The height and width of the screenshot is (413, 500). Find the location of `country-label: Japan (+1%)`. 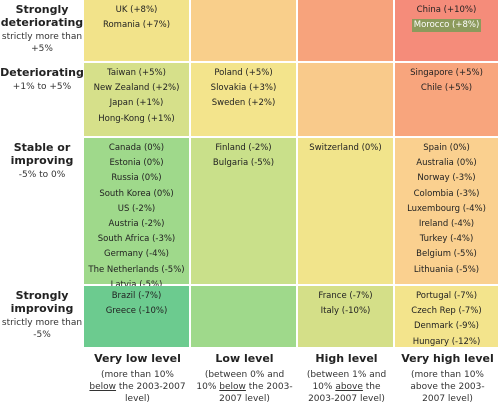

country-label: Japan (+1%) is located at coordinates (136, 103).